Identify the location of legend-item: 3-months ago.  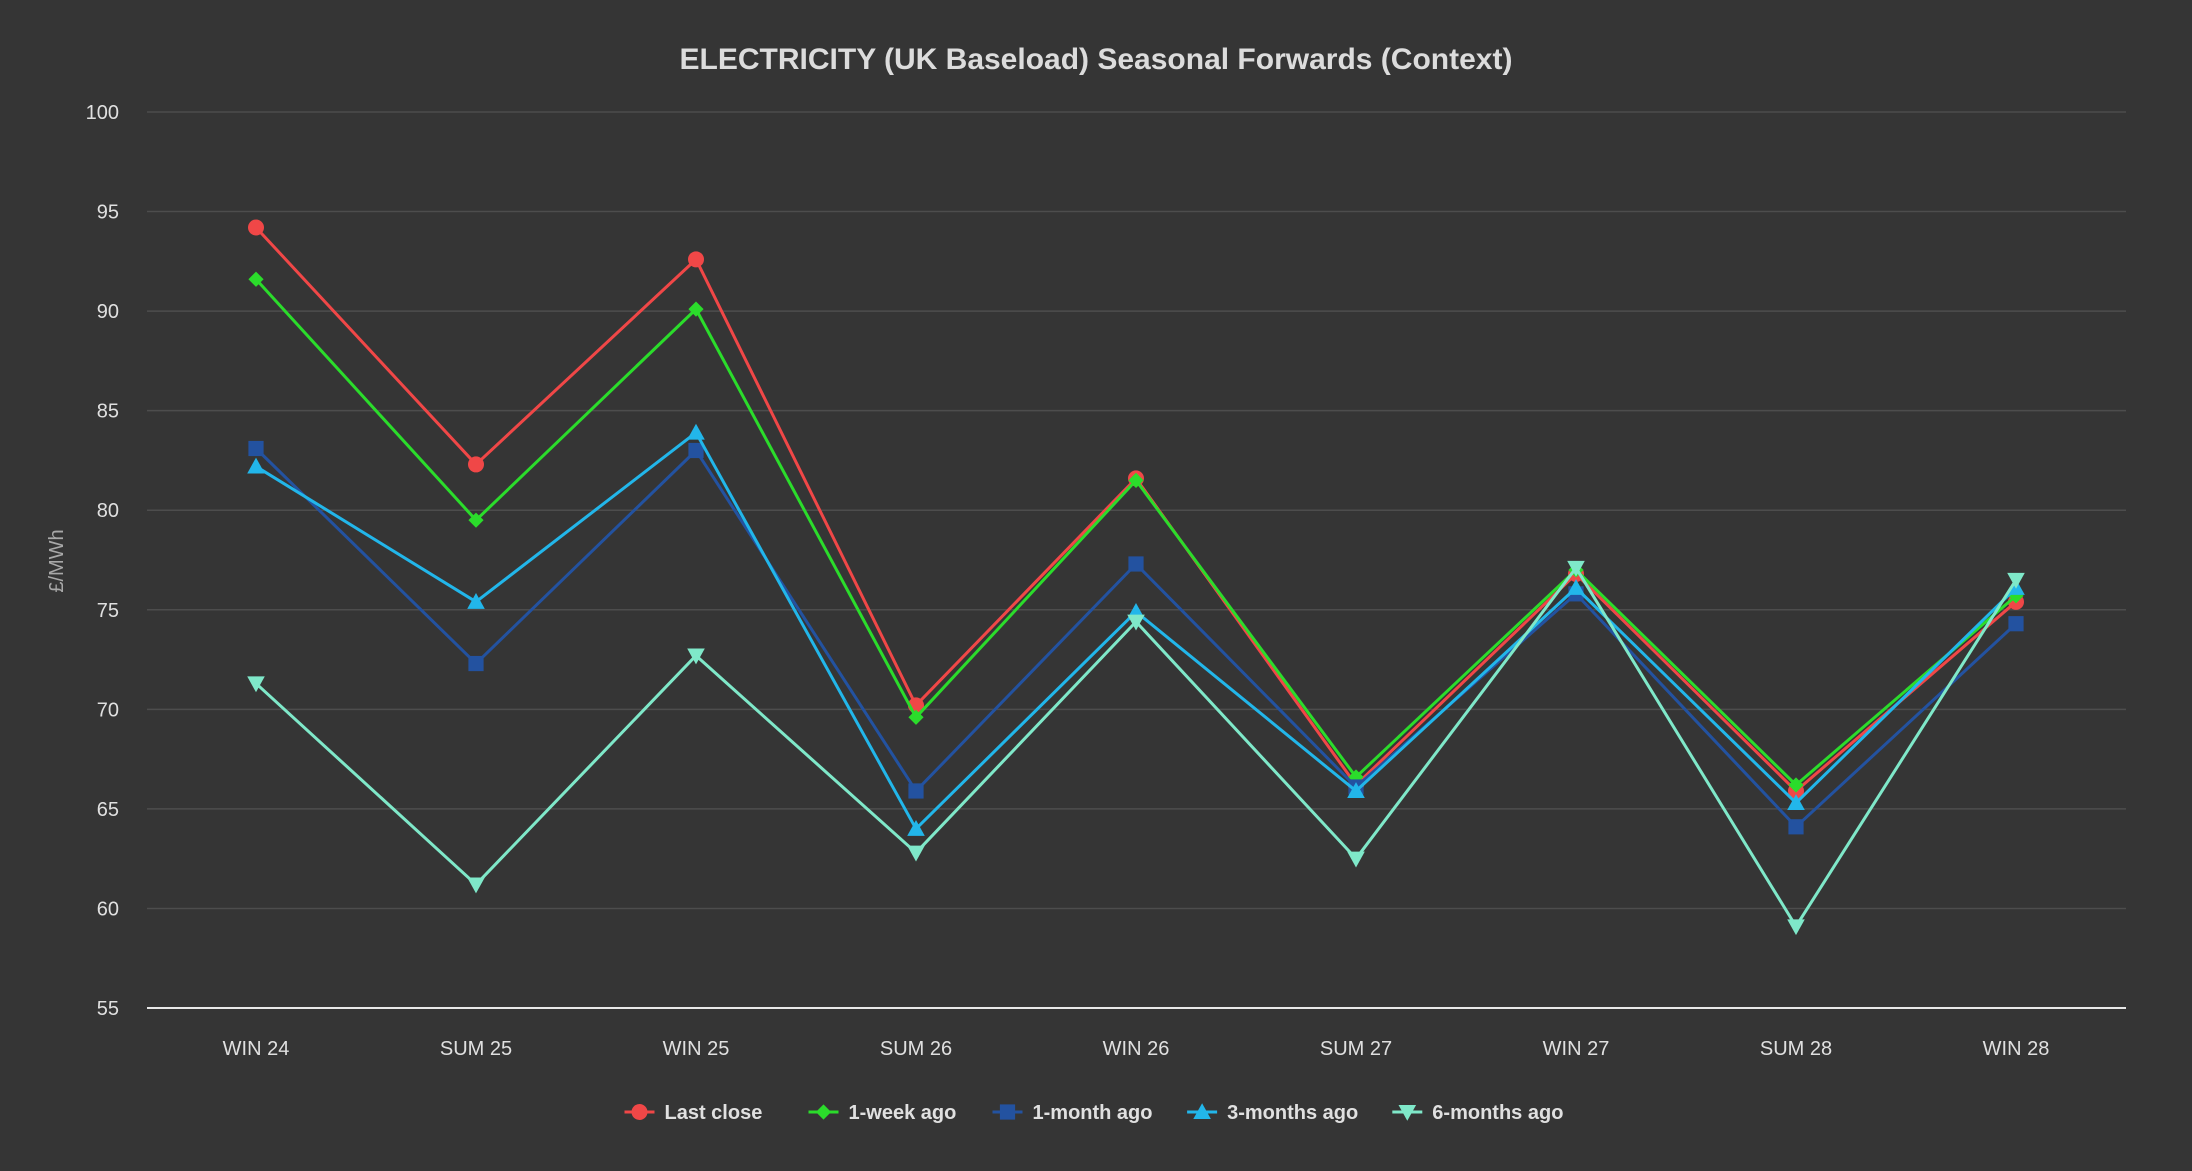
(1272, 1113).